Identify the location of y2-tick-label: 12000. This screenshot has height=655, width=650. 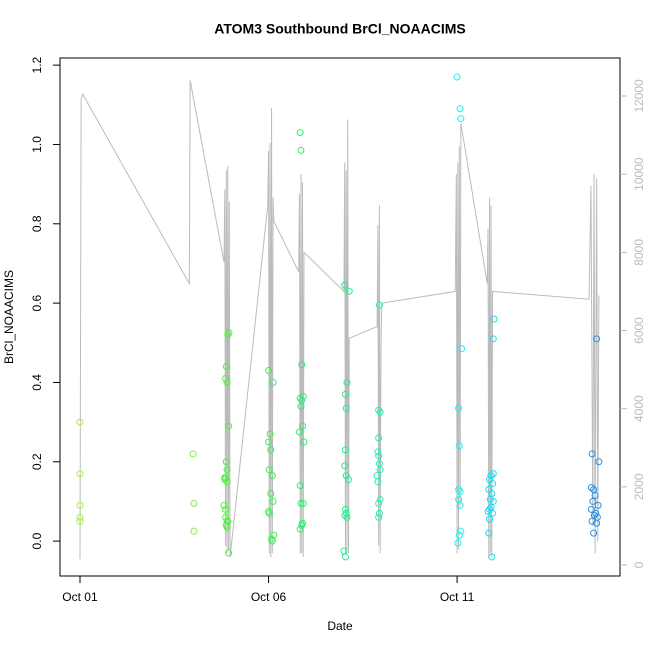
(639, 96).